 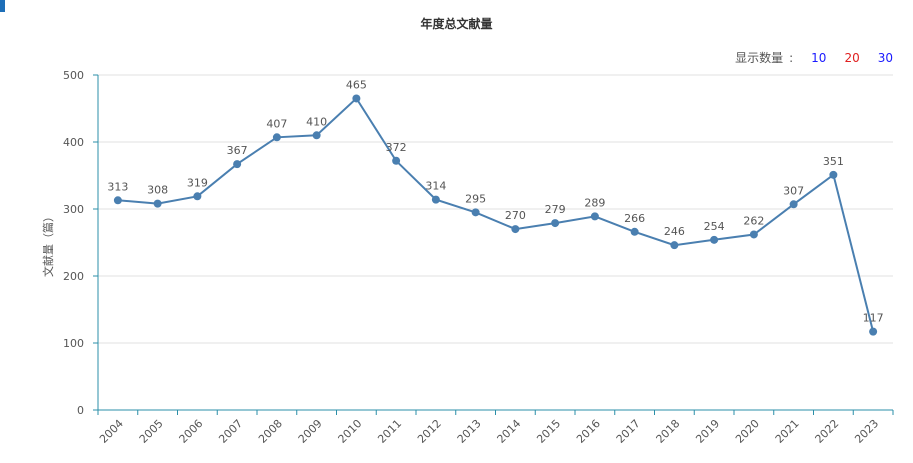 I want to click on display-count-colon: :, so click(x=791, y=57).